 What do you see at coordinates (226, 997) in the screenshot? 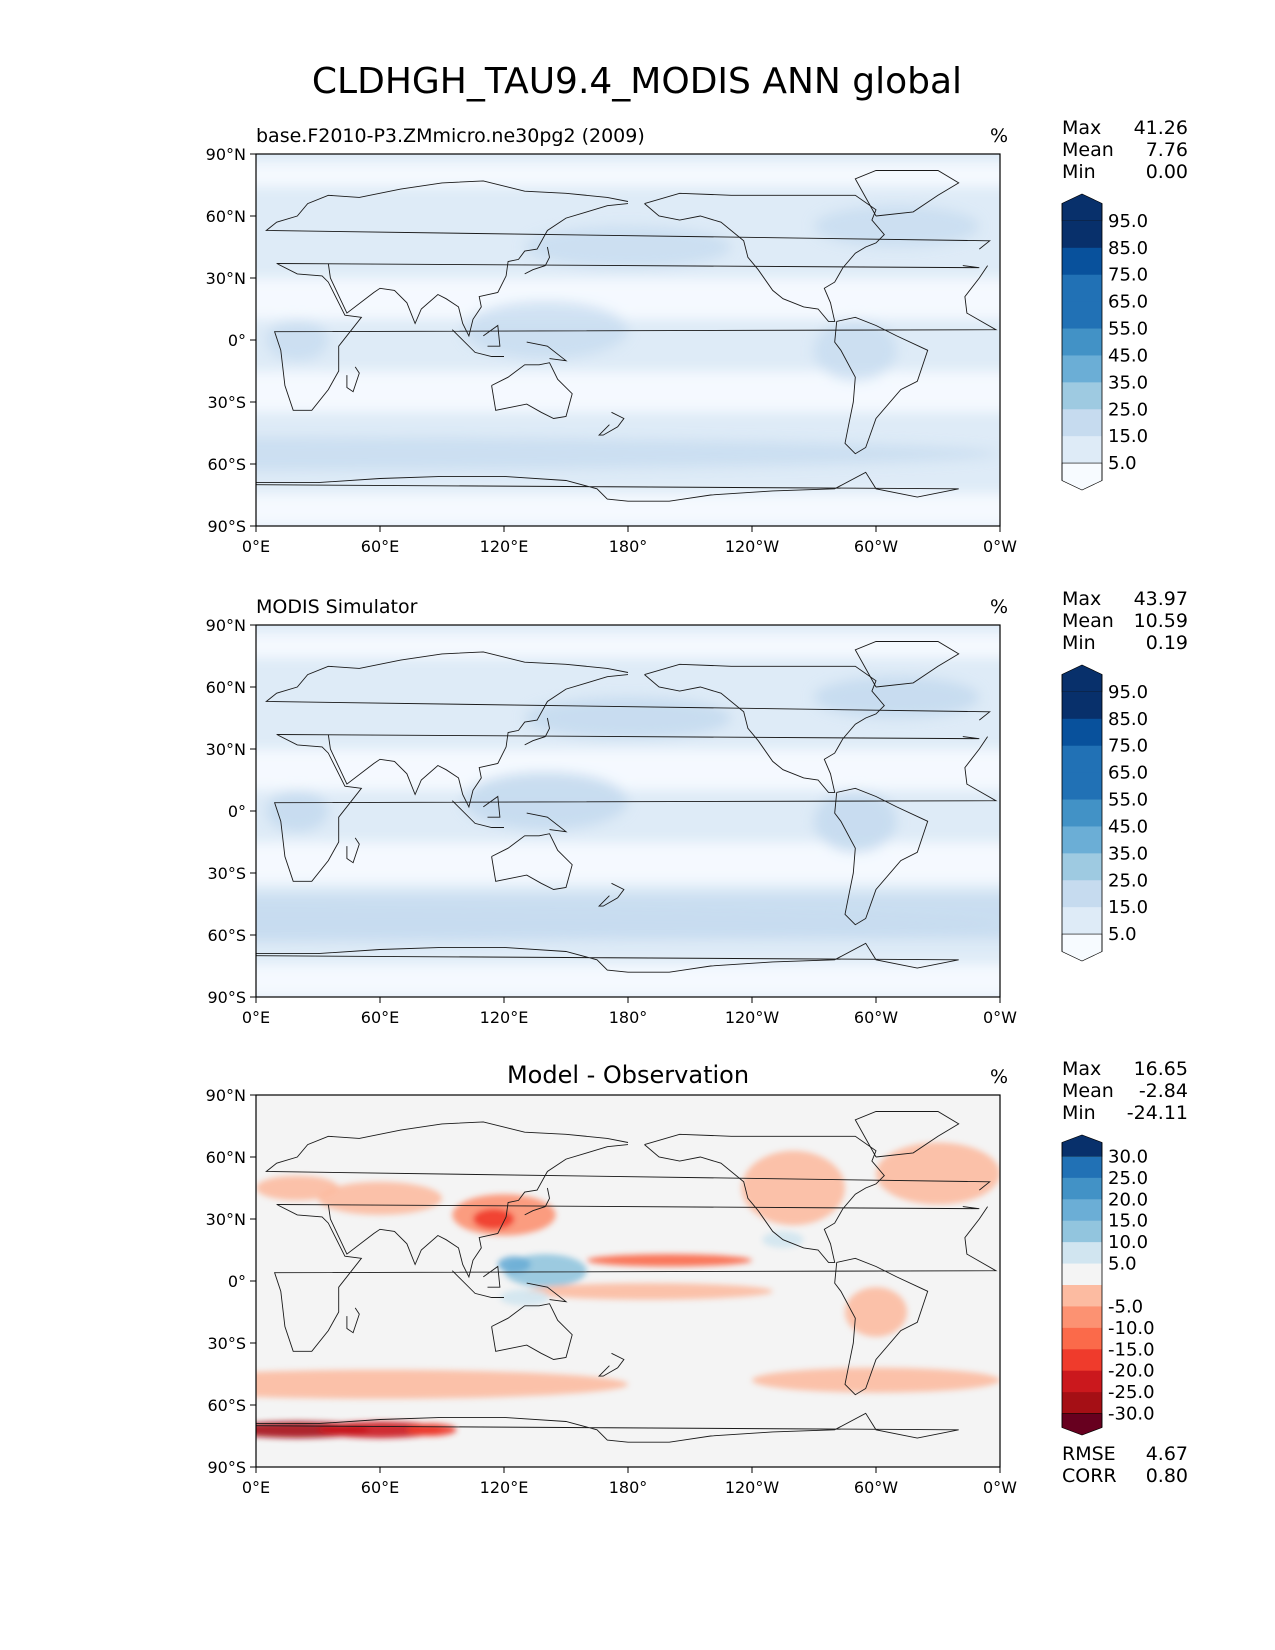
I see `lat-tick-label: 90°S` at bounding box center [226, 997].